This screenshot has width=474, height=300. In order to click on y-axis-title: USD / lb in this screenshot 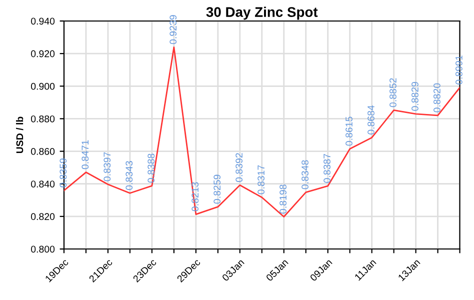, I will do `click(20, 135)`.